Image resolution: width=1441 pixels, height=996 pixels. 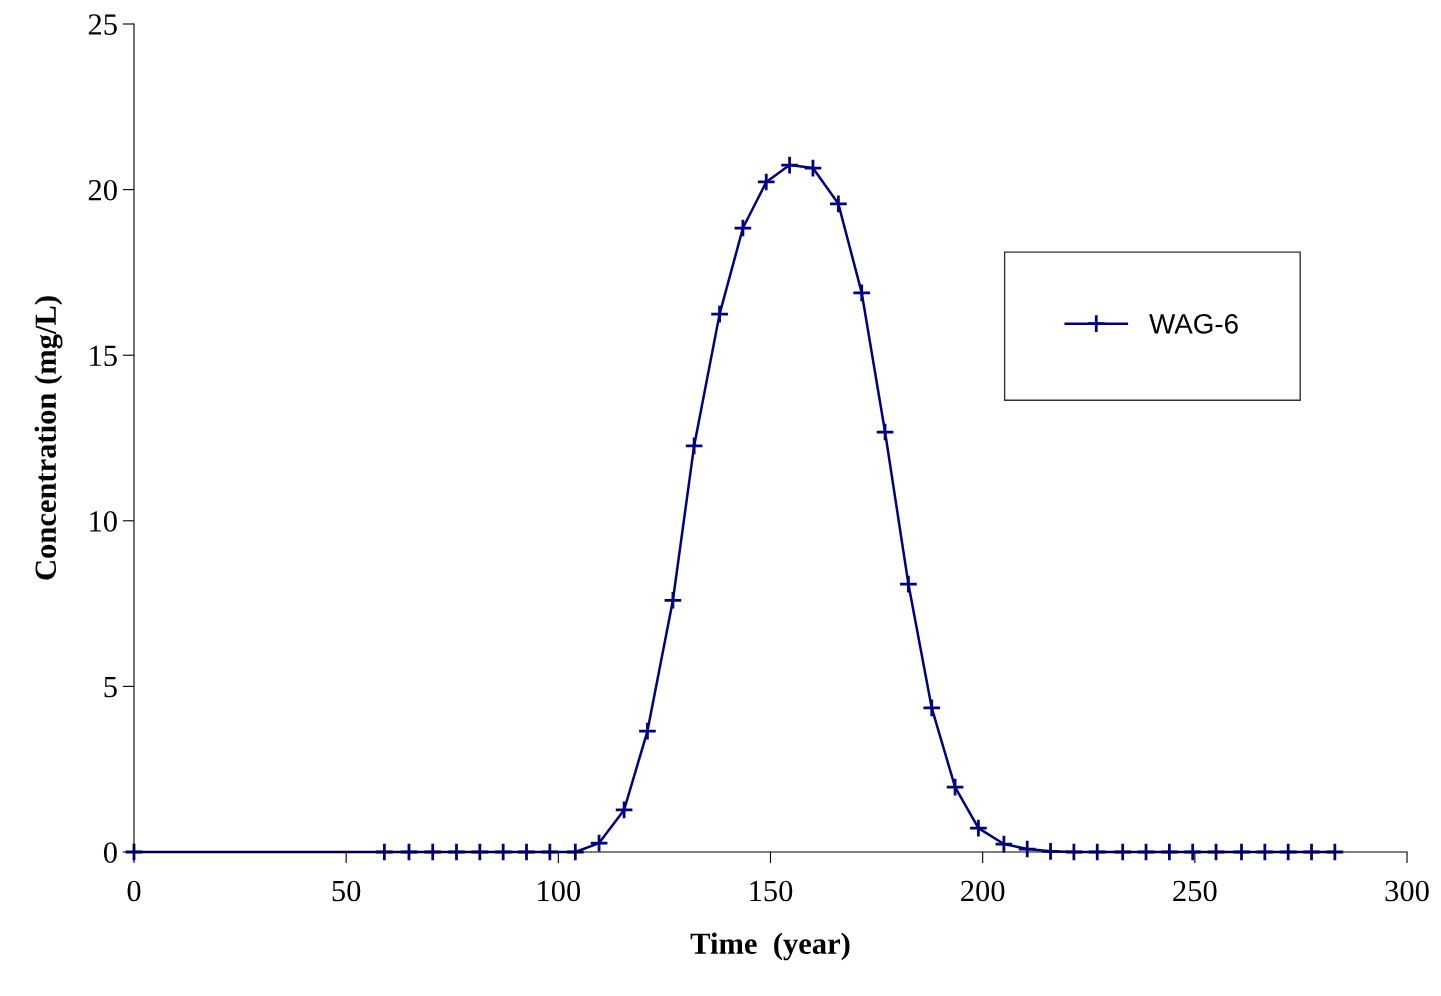 I want to click on y-tick-label: 10, so click(x=103, y=521).